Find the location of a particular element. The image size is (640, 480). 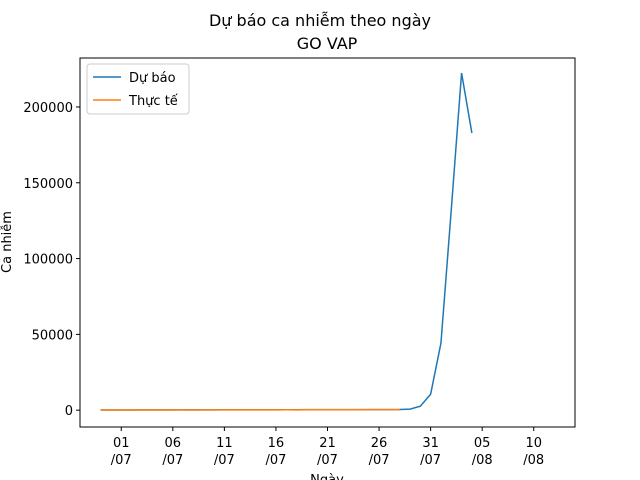

x-tick-label: 06/07 is located at coordinates (172, 452).